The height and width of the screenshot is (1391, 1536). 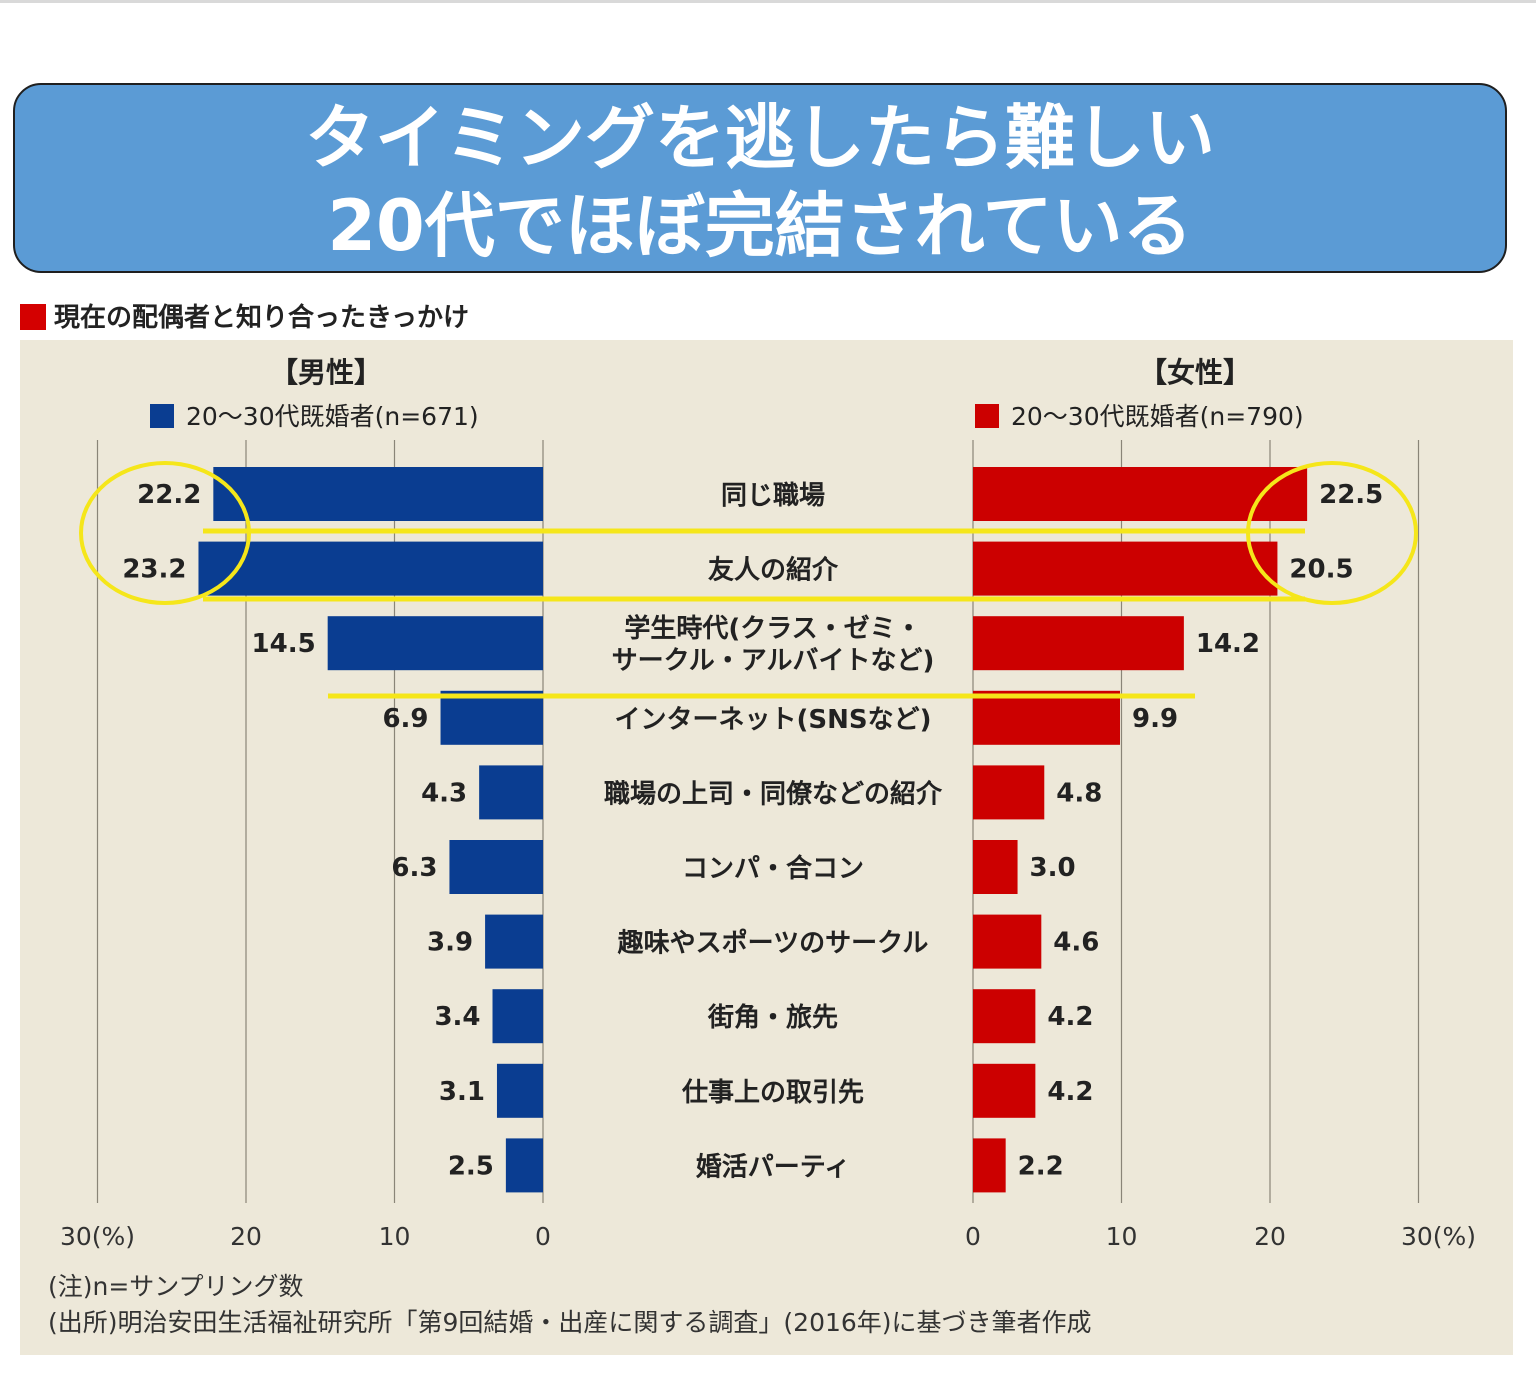 What do you see at coordinates (471, 1166) in the screenshot?
I see `male-value-label: 2.5` at bounding box center [471, 1166].